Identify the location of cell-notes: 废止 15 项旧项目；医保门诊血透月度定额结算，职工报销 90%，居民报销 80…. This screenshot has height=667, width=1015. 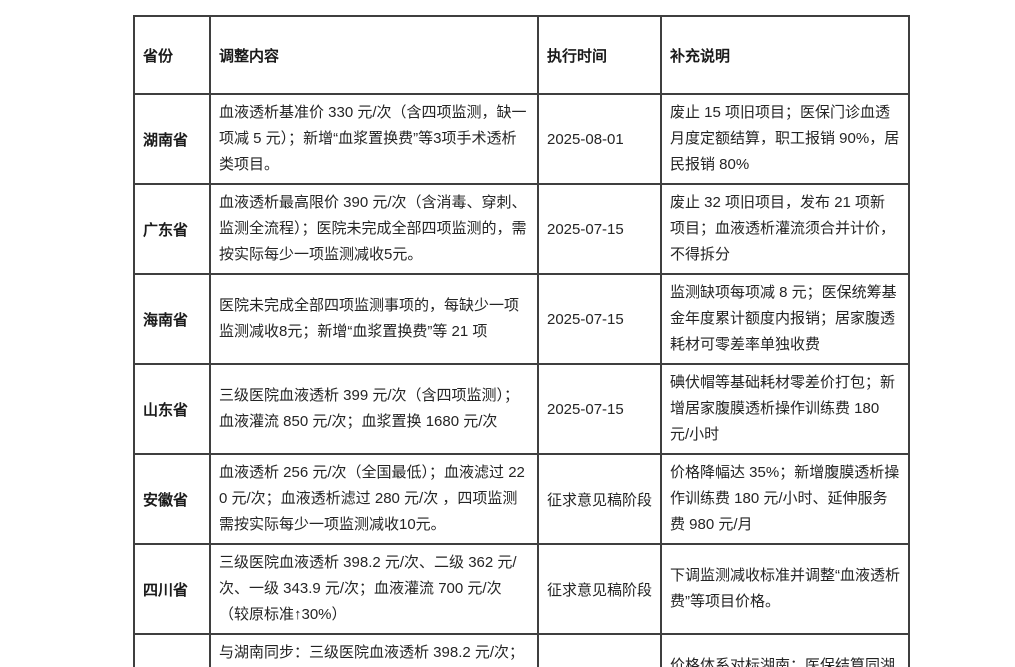
(785, 139).